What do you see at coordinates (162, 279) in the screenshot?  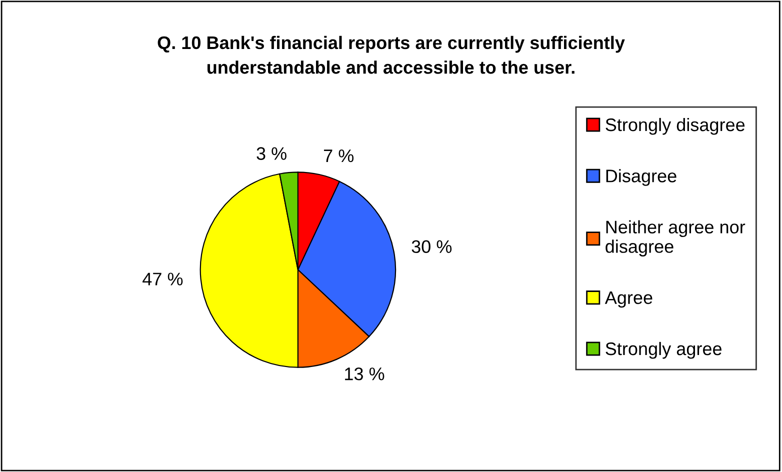 I see `data-label: 47 %` at bounding box center [162, 279].